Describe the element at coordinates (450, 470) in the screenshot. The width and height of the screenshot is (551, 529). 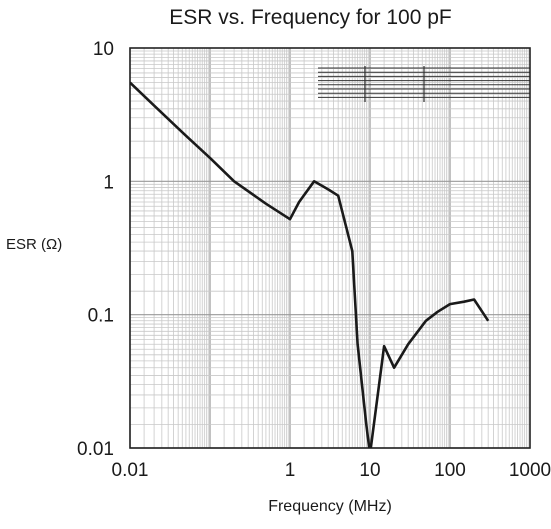
I see `x-tick-label: 100` at that location.